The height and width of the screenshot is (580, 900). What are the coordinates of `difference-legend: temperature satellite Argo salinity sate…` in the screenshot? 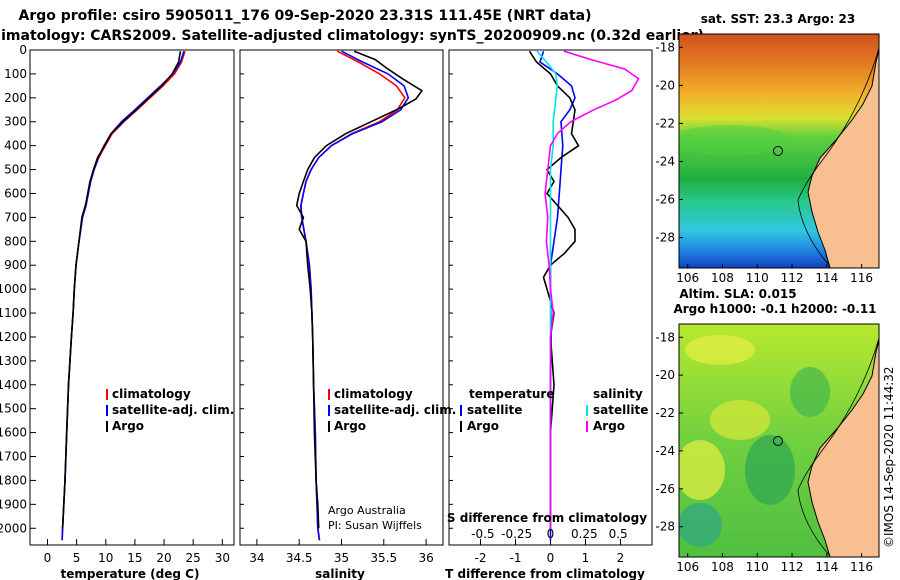 It's located at (554, 410).